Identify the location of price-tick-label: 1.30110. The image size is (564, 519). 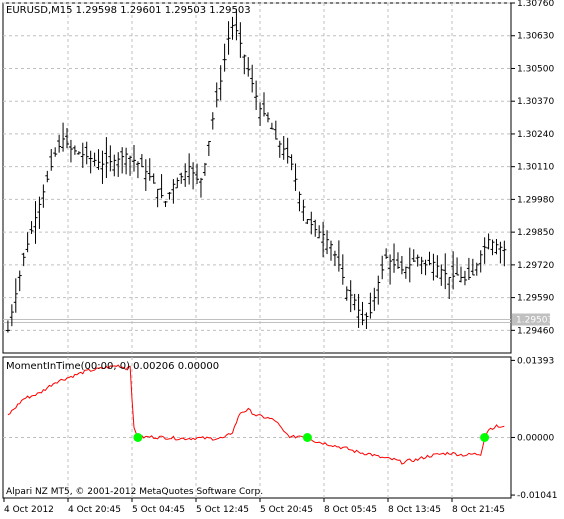
(535, 168).